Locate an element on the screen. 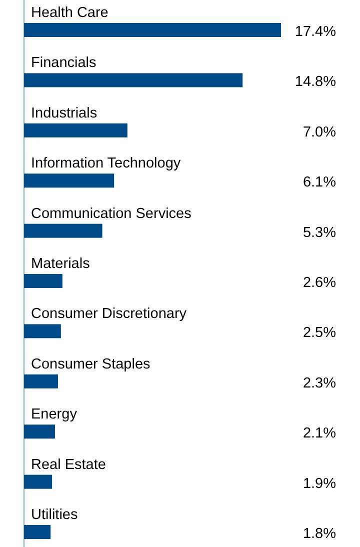 The height and width of the screenshot is (547, 360). data-label: 1.8% is located at coordinates (319, 534).